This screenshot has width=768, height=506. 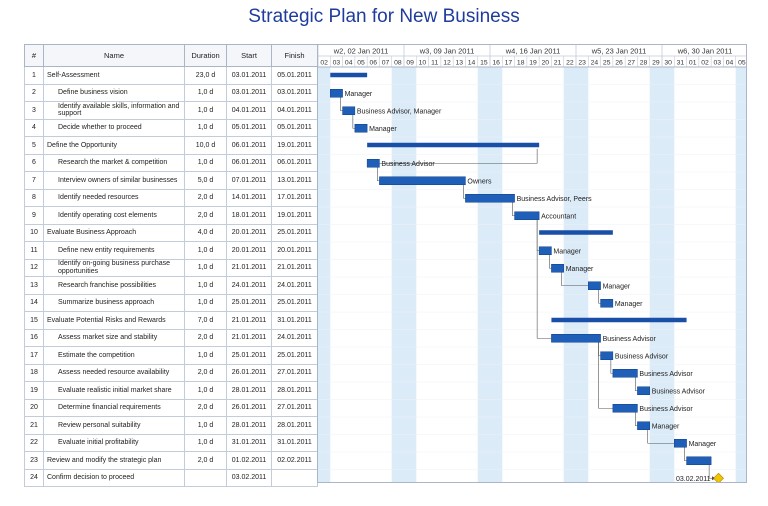 What do you see at coordinates (533, 63) in the screenshot?
I see `day-label: 19` at bounding box center [533, 63].